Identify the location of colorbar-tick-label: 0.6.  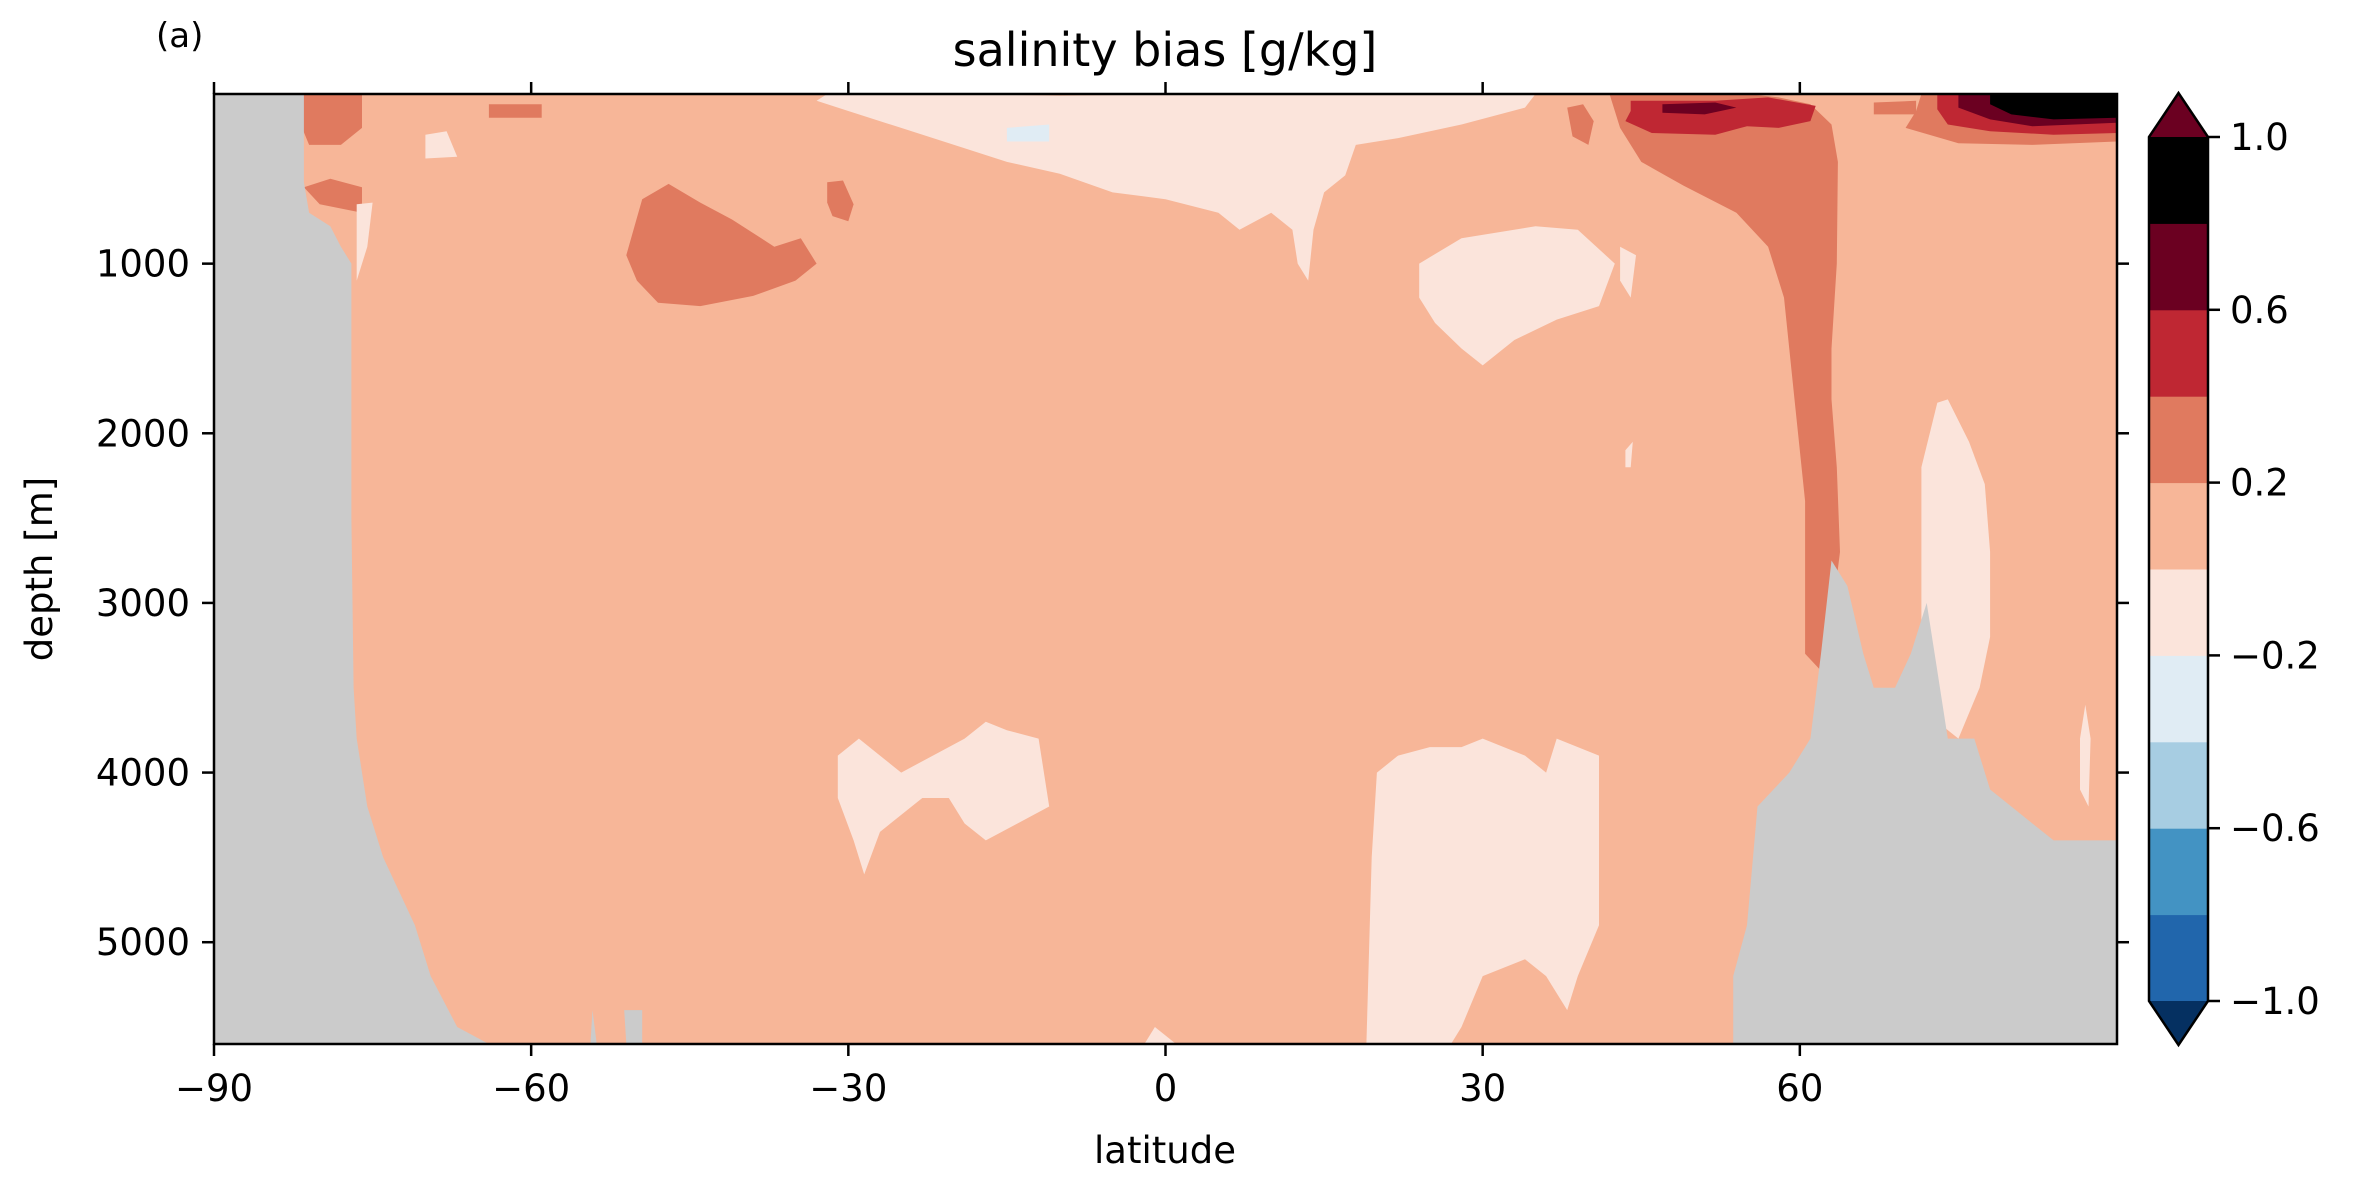
(2259, 310).